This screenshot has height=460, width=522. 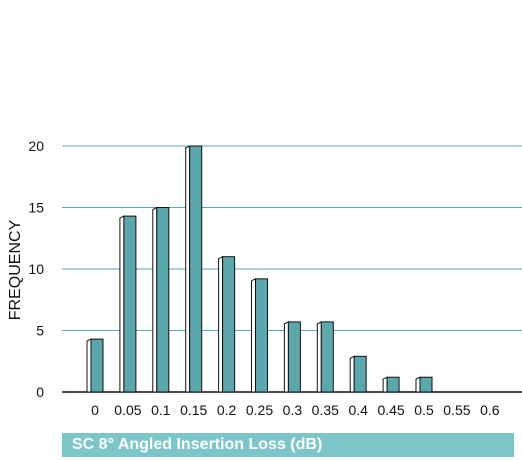 I want to click on x-tick-label: 0.25, so click(x=259, y=410).